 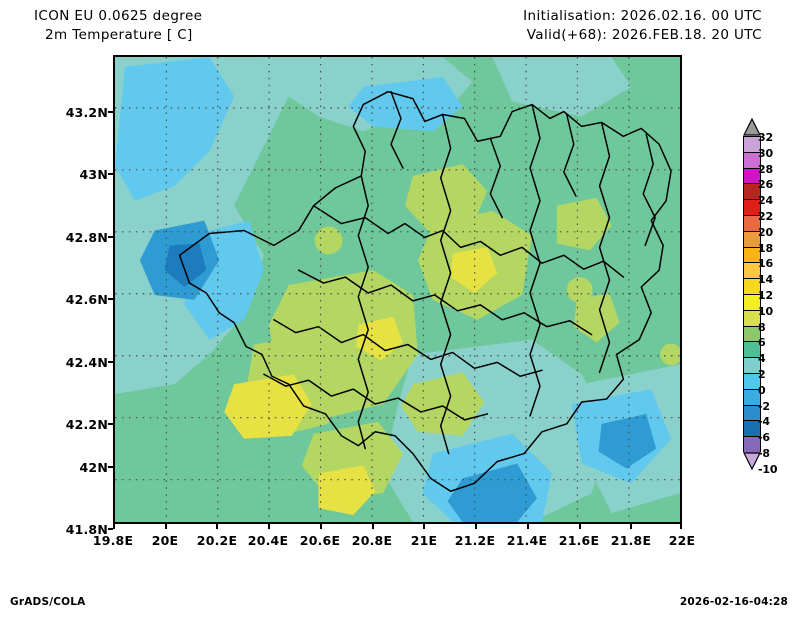 I want to click on x-tick-label-0: 19.8E, so click(x=113, y=540).